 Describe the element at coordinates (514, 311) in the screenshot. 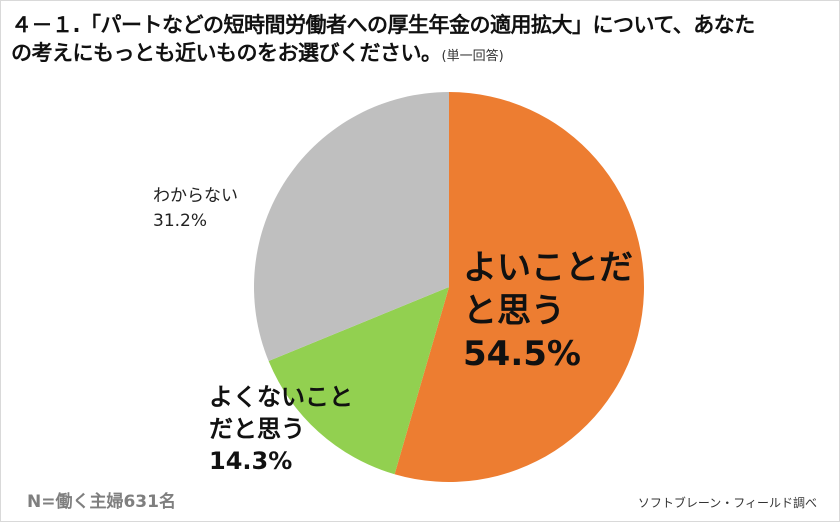

I see `label-good-text-2: と思う` at that location.